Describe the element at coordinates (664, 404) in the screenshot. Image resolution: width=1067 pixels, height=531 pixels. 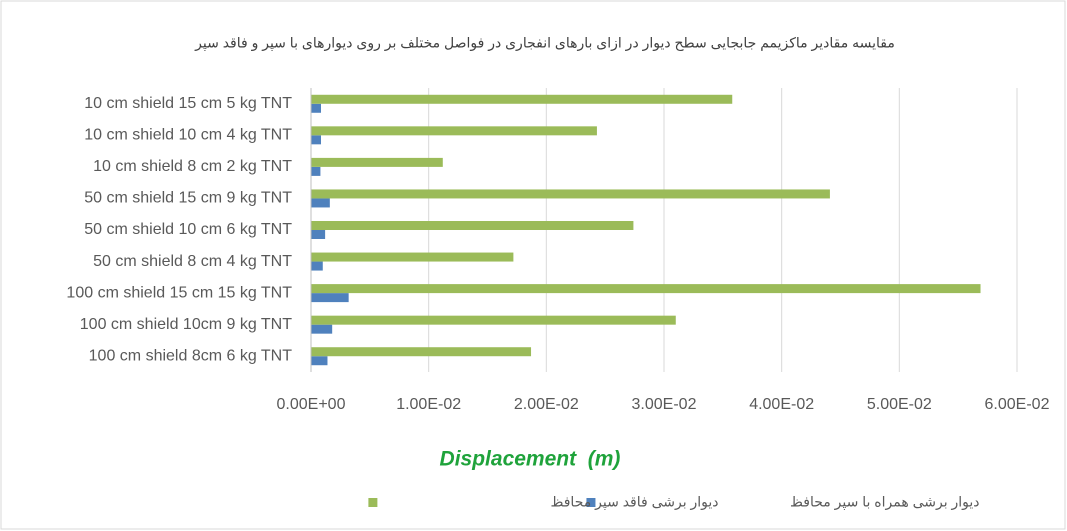
I see `x-tick-label: 3.00E-02` at that location.